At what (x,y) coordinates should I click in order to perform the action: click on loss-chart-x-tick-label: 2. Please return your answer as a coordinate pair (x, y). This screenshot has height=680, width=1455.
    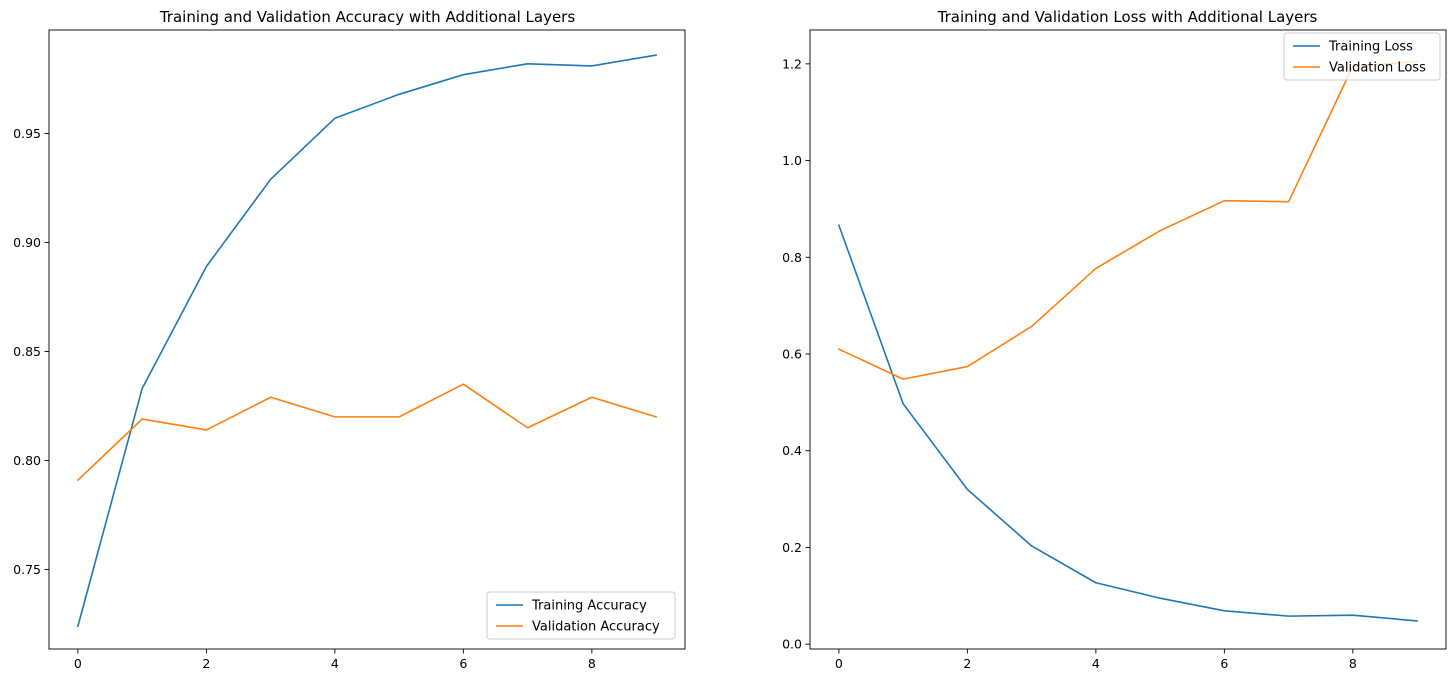
    Looking at the image, I should click on (967, 663).